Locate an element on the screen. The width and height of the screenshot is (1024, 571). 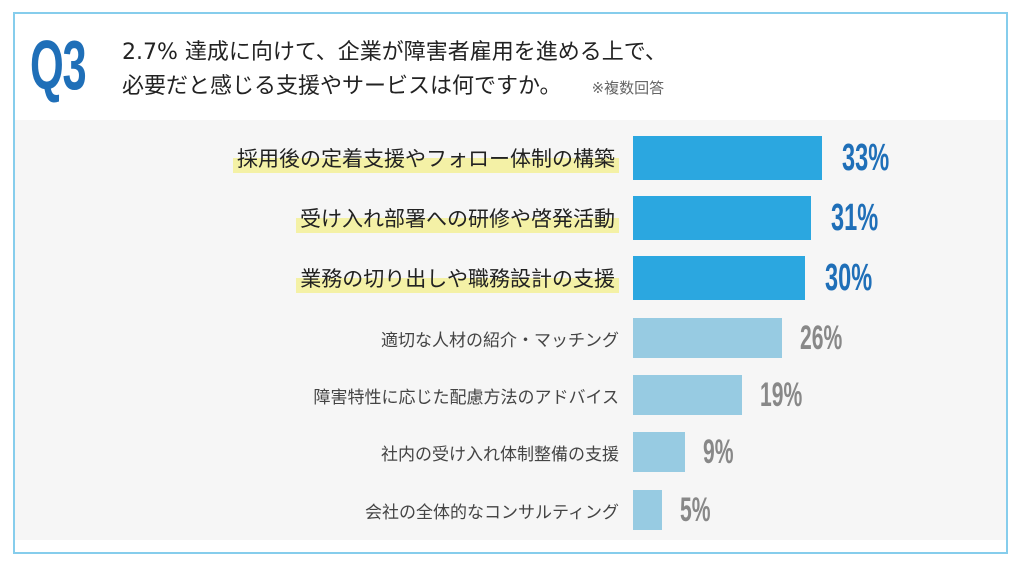
category-label: 会社の全体的なコンサルティング is located at coordinates (492, 513).